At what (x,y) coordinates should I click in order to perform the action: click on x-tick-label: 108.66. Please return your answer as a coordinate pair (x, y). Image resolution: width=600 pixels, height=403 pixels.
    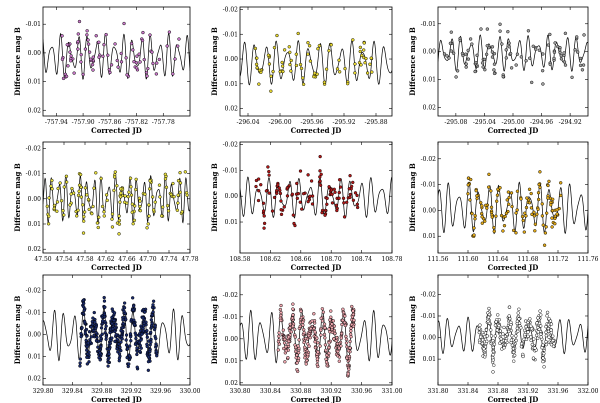
    Looking at the image, I should click on (300, 259).